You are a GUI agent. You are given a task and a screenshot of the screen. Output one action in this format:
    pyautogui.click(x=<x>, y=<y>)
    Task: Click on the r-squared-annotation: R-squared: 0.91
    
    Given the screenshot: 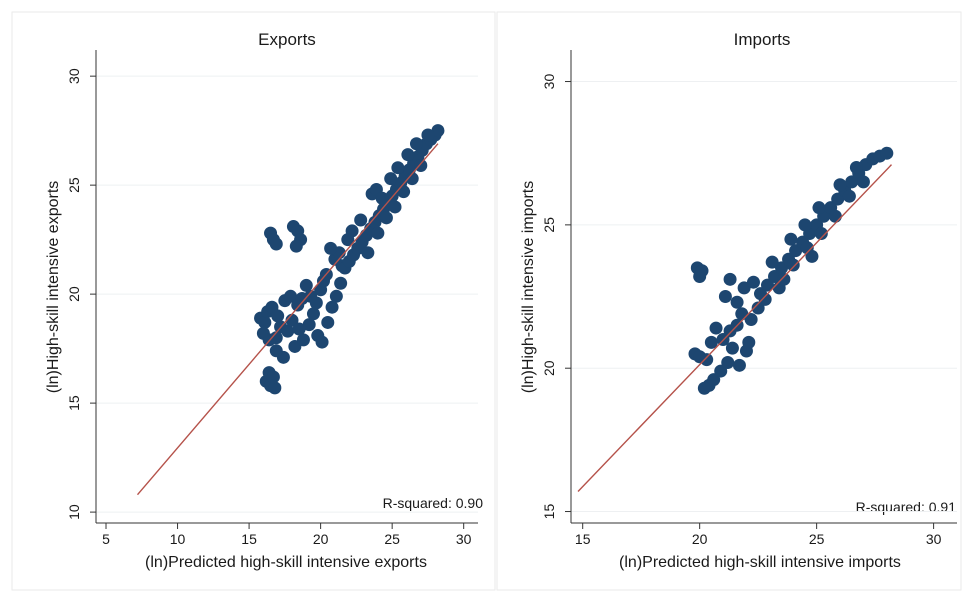 What is the action you would take?
    pyautogui.click(x=906, y=507)
    